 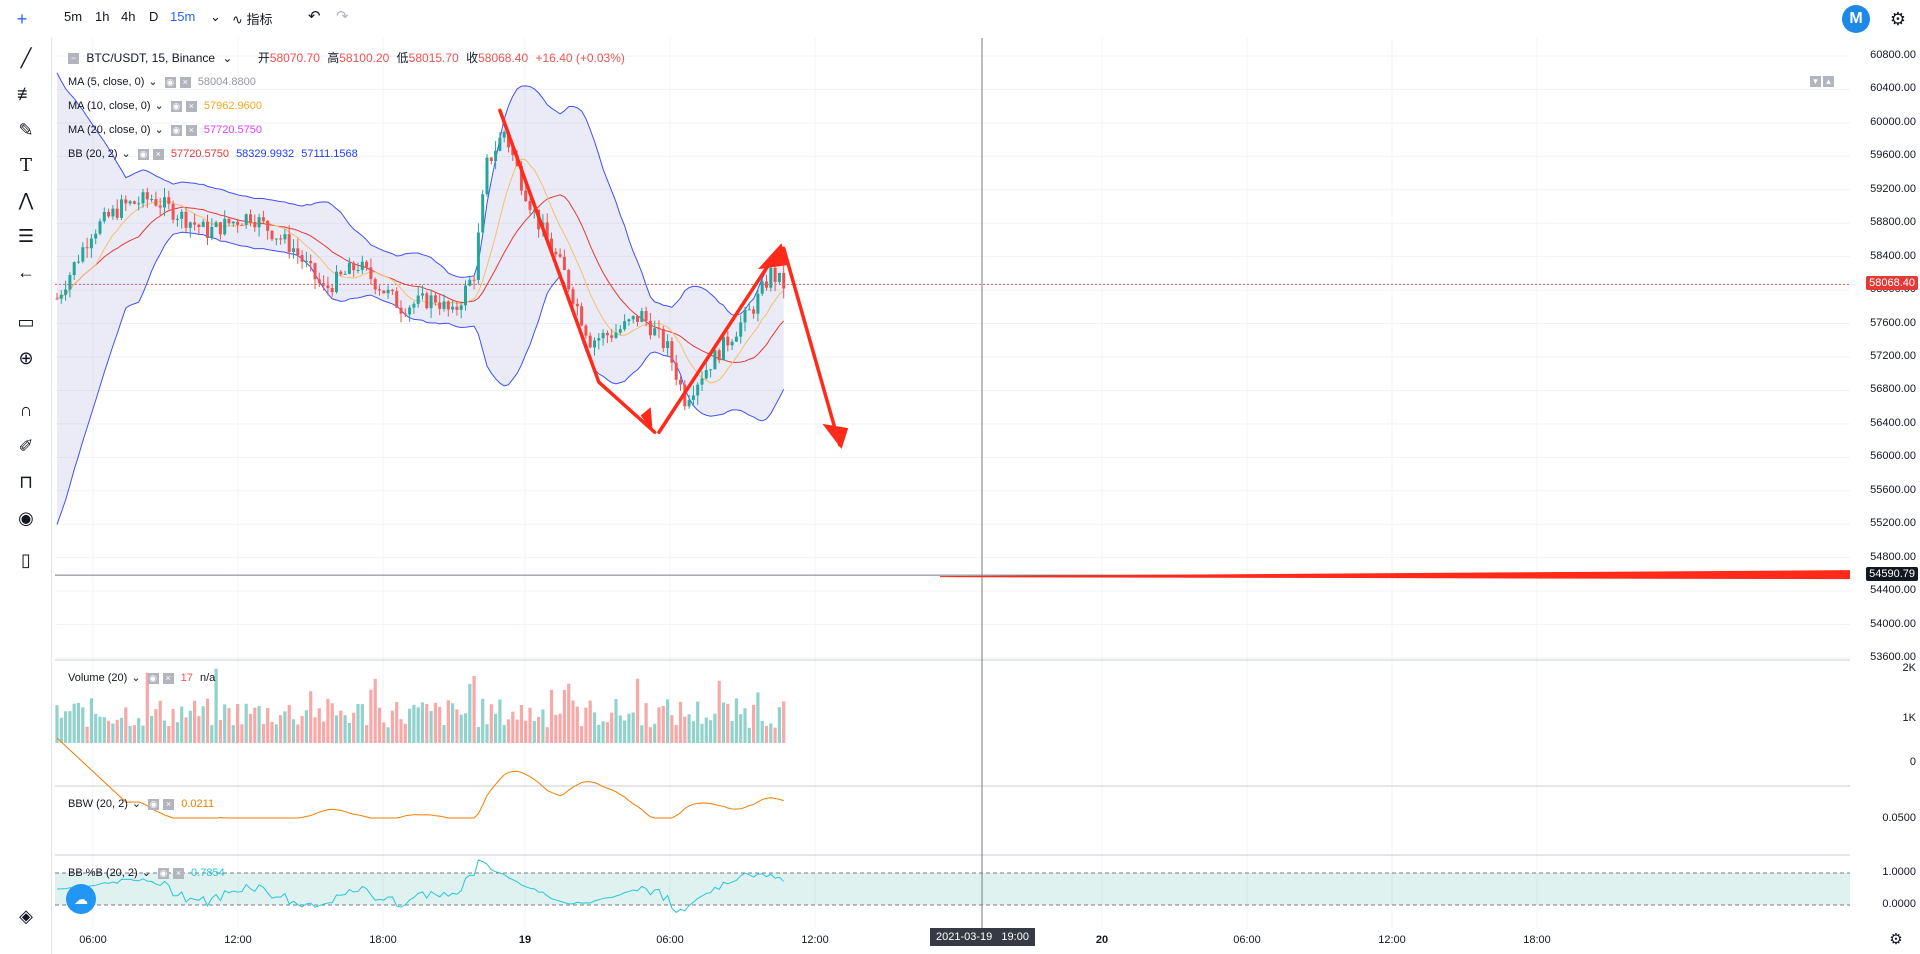 What do you see at coordinates (1893, 356) in the screenshot?
I see `price-tick-label: 57200.00` at bounding box center [1893, 356].